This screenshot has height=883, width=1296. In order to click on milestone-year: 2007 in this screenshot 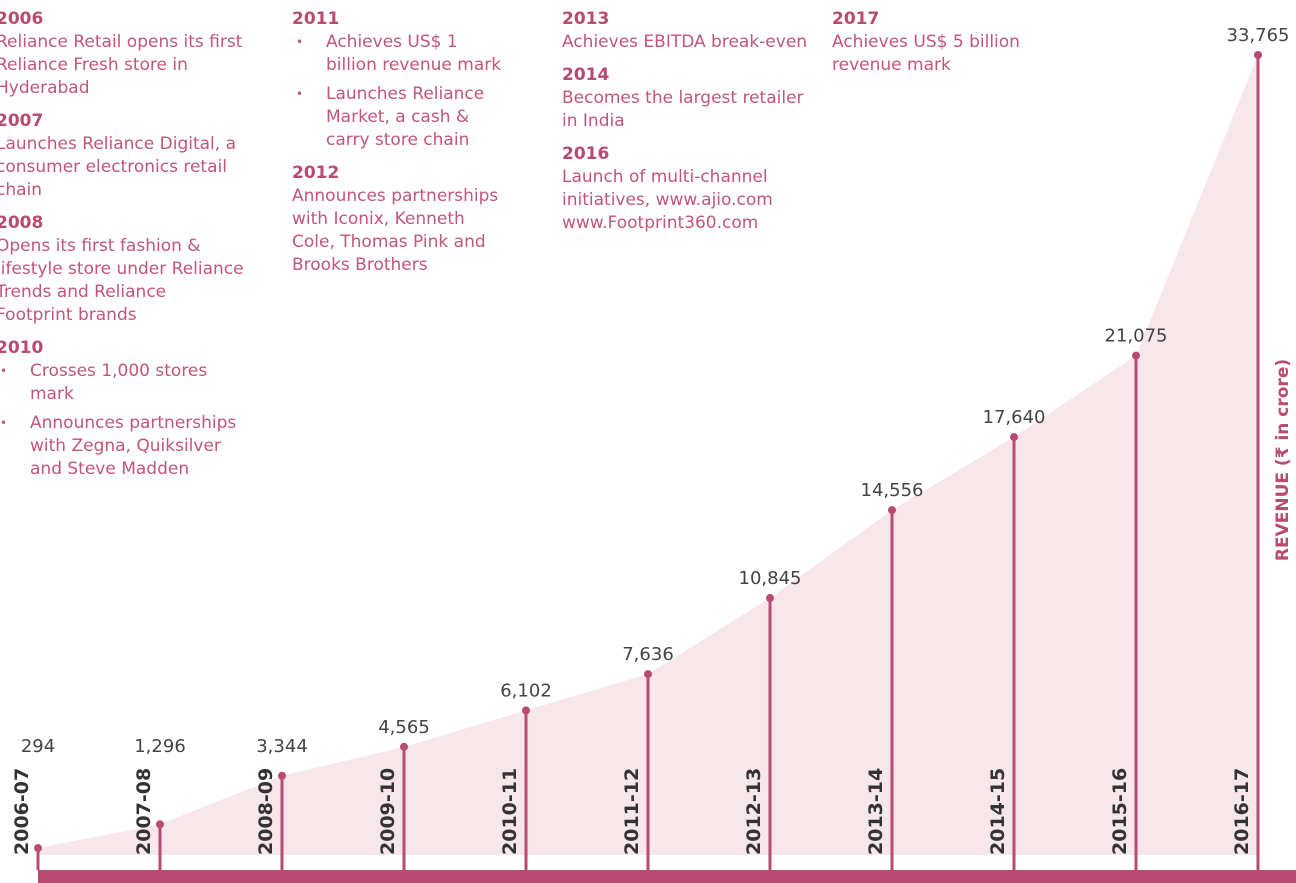, I will do `click(22, 121)`.